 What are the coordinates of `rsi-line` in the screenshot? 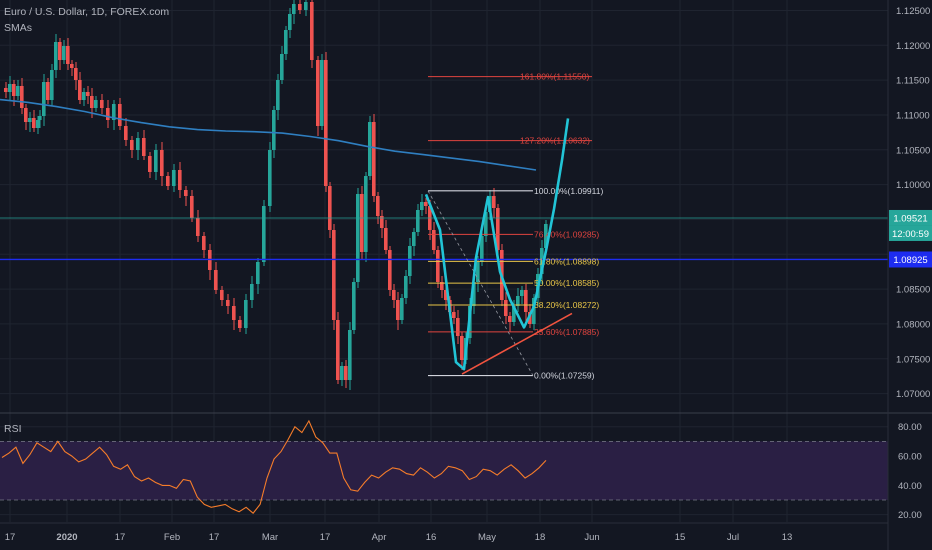 It's located at (274, 466).